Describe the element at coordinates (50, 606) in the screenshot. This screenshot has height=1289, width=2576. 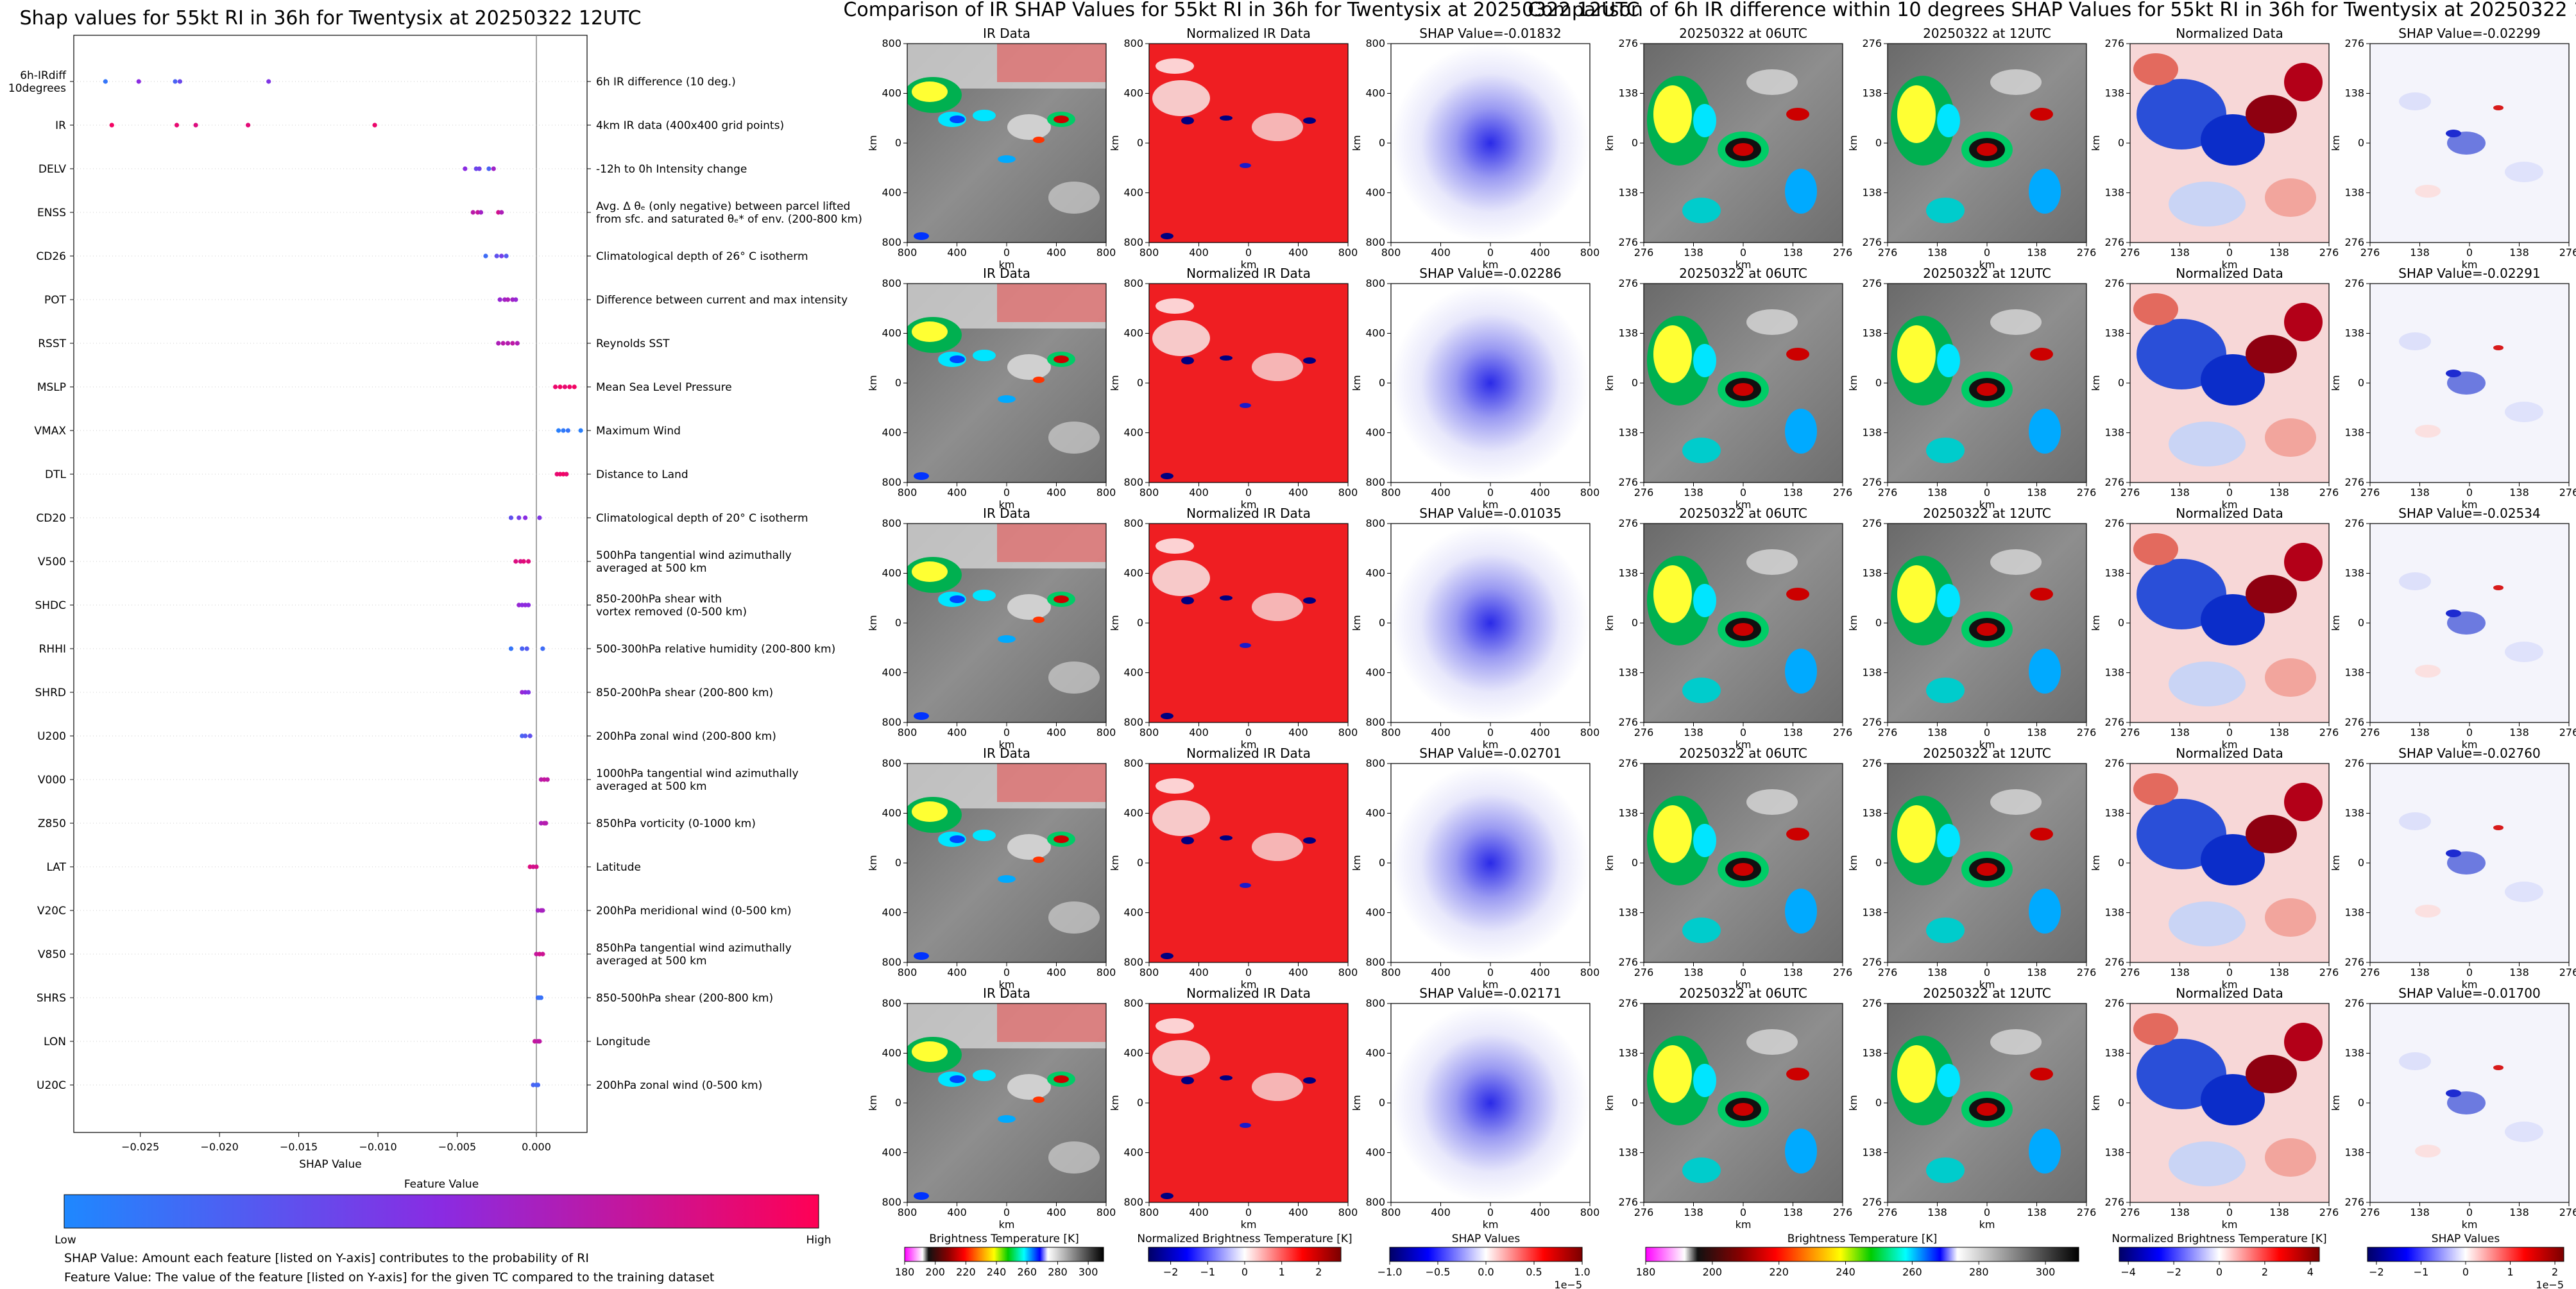
I see `feature-name-line: SHDC` at that location.